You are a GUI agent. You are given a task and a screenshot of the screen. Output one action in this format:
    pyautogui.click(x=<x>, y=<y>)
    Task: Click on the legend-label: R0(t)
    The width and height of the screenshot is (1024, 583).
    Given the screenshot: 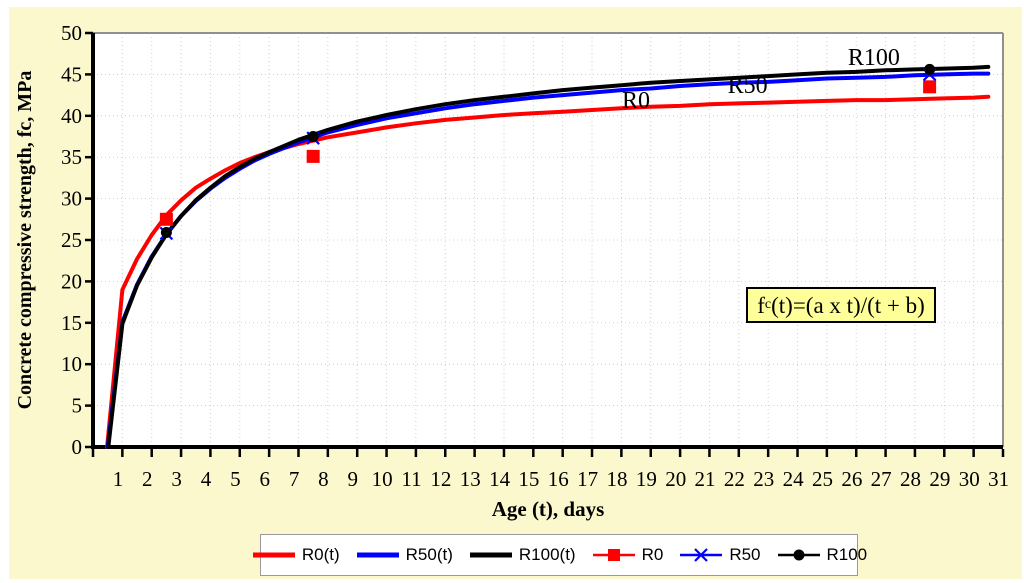 What is the action you would take?
    pyautogui.click(x=320, y=554)
    